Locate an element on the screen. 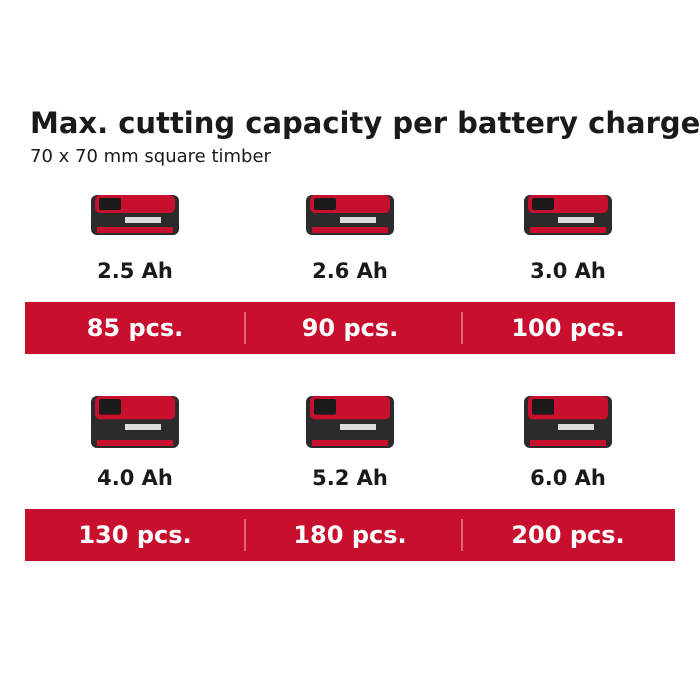 Image resolution: width=700 pixels, height=700 pixels. battery-capacity-label: 4.0 Ah is located at coordinates (135, 478).